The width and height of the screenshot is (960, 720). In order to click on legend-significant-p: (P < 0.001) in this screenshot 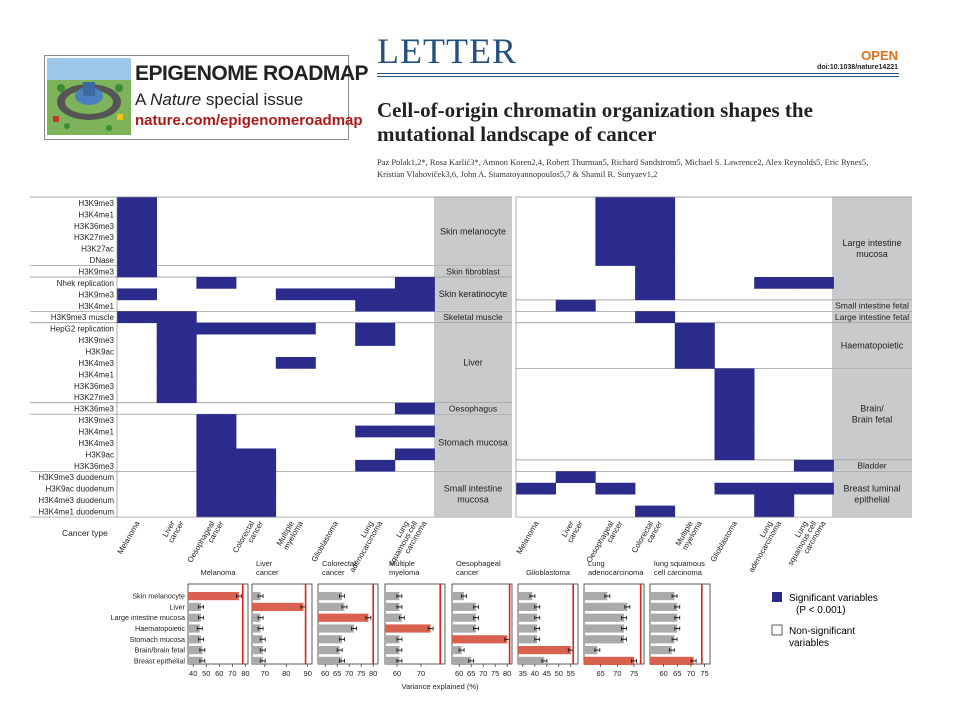, I will do `click(821, 610)`.